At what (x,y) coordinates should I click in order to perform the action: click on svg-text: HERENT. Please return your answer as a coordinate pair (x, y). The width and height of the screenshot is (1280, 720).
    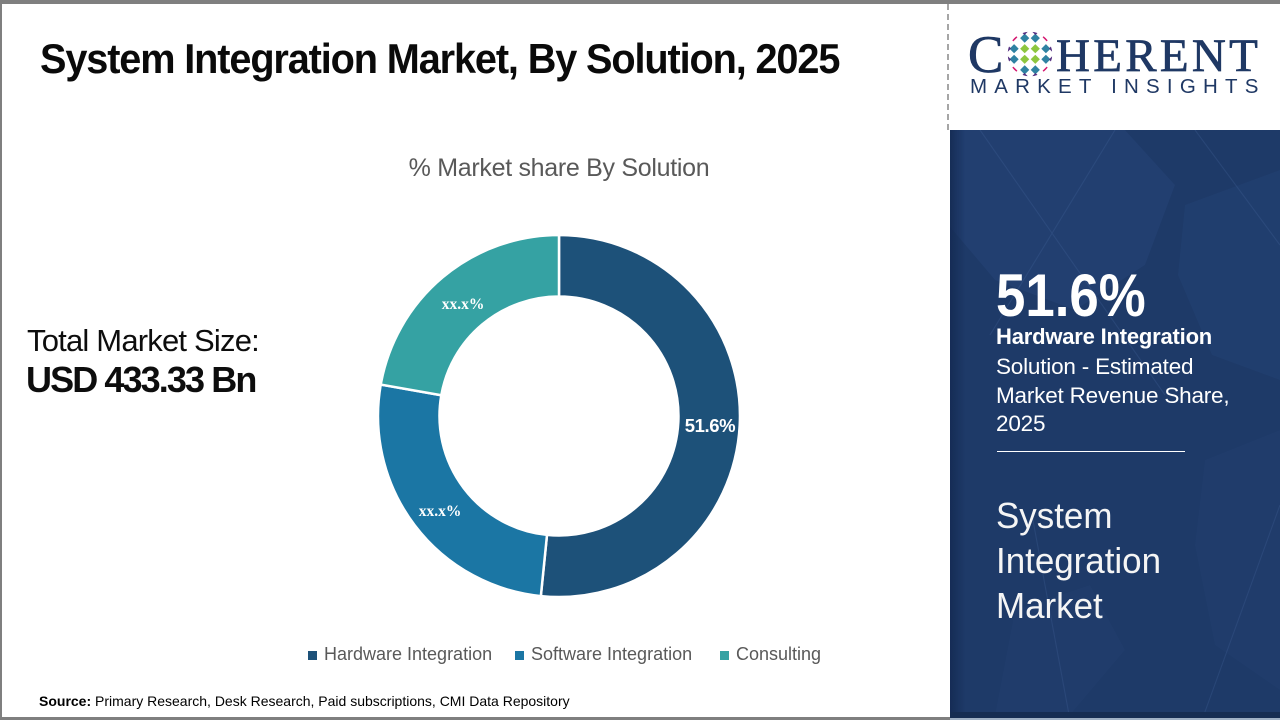
    Looking at the image, I should click on (1158, 56).